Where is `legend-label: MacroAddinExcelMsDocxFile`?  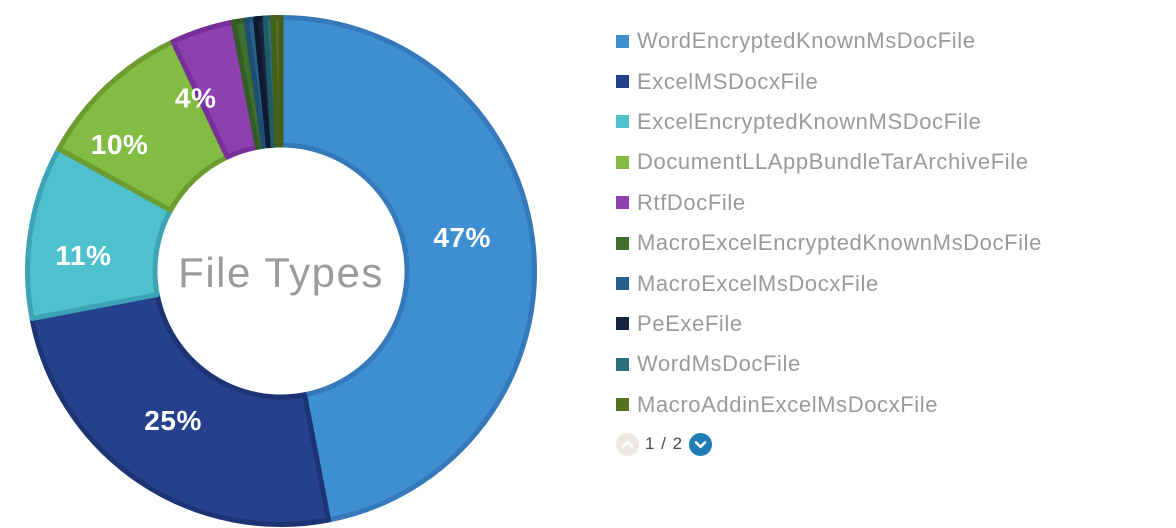 legend-label: MacroAddinExcelMsDocxFile is located at coordinates (788, 404).